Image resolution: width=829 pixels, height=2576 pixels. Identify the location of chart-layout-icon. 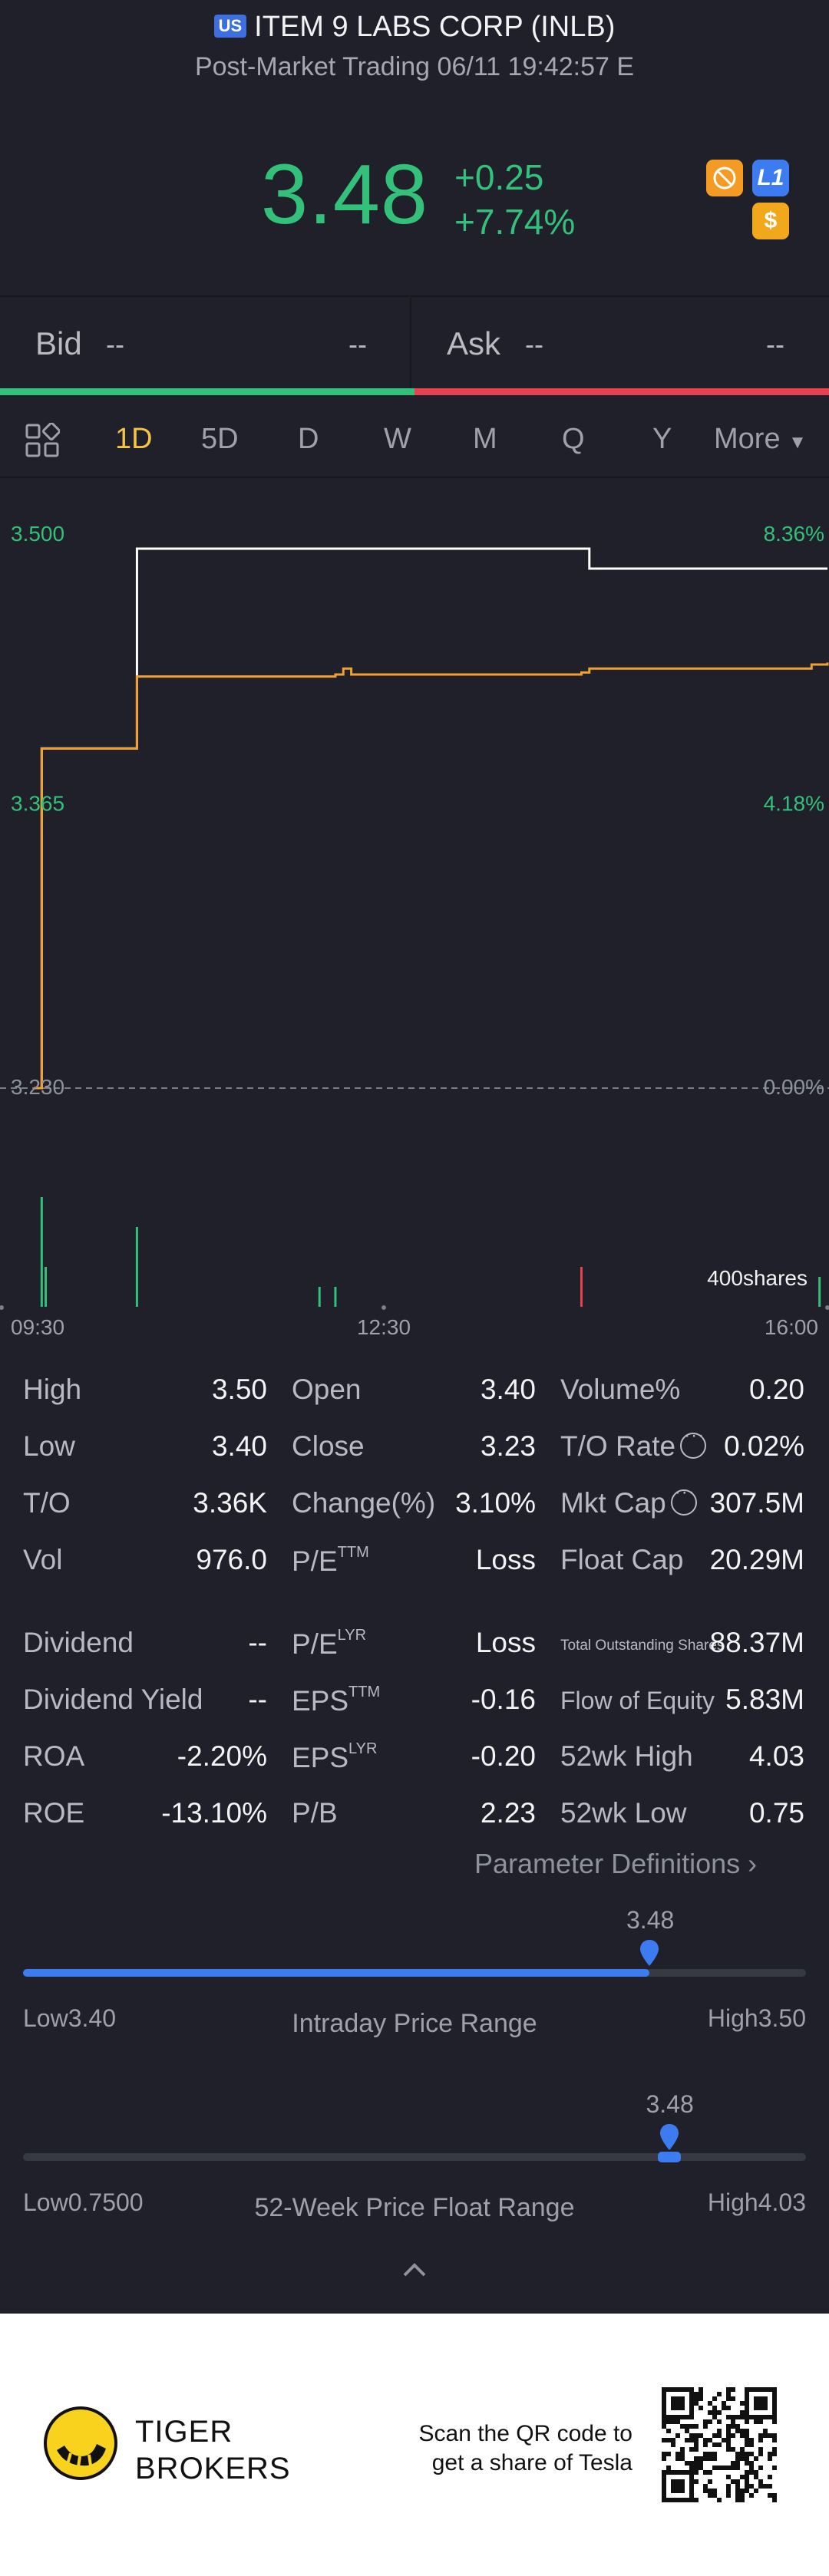
(42, 440).